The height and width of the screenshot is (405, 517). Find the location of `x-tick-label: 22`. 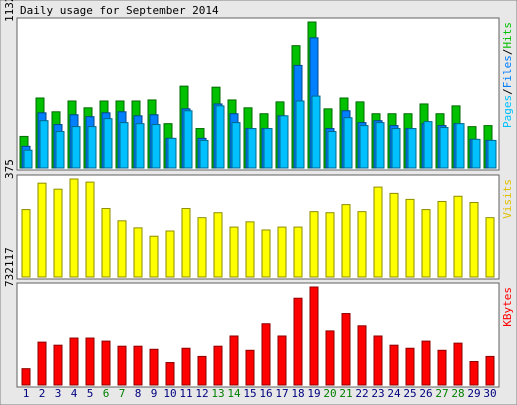

x-tick-label: 22 is located at coordinates (361, 393).